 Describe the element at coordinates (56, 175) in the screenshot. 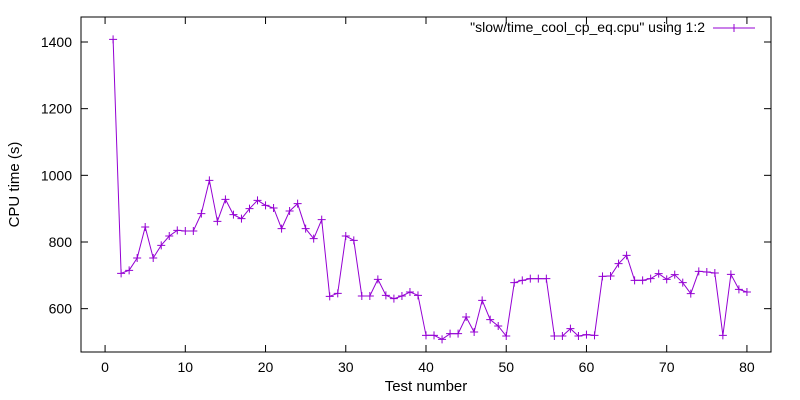

I see `y-tick-label: 1000` at that location.